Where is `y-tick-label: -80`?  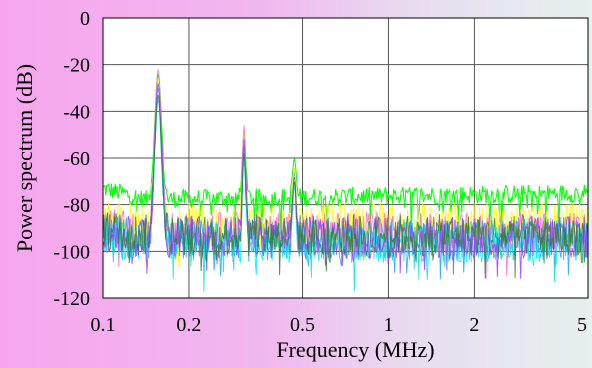 y-tick-label: -80 is located at coordinates (76, 206).